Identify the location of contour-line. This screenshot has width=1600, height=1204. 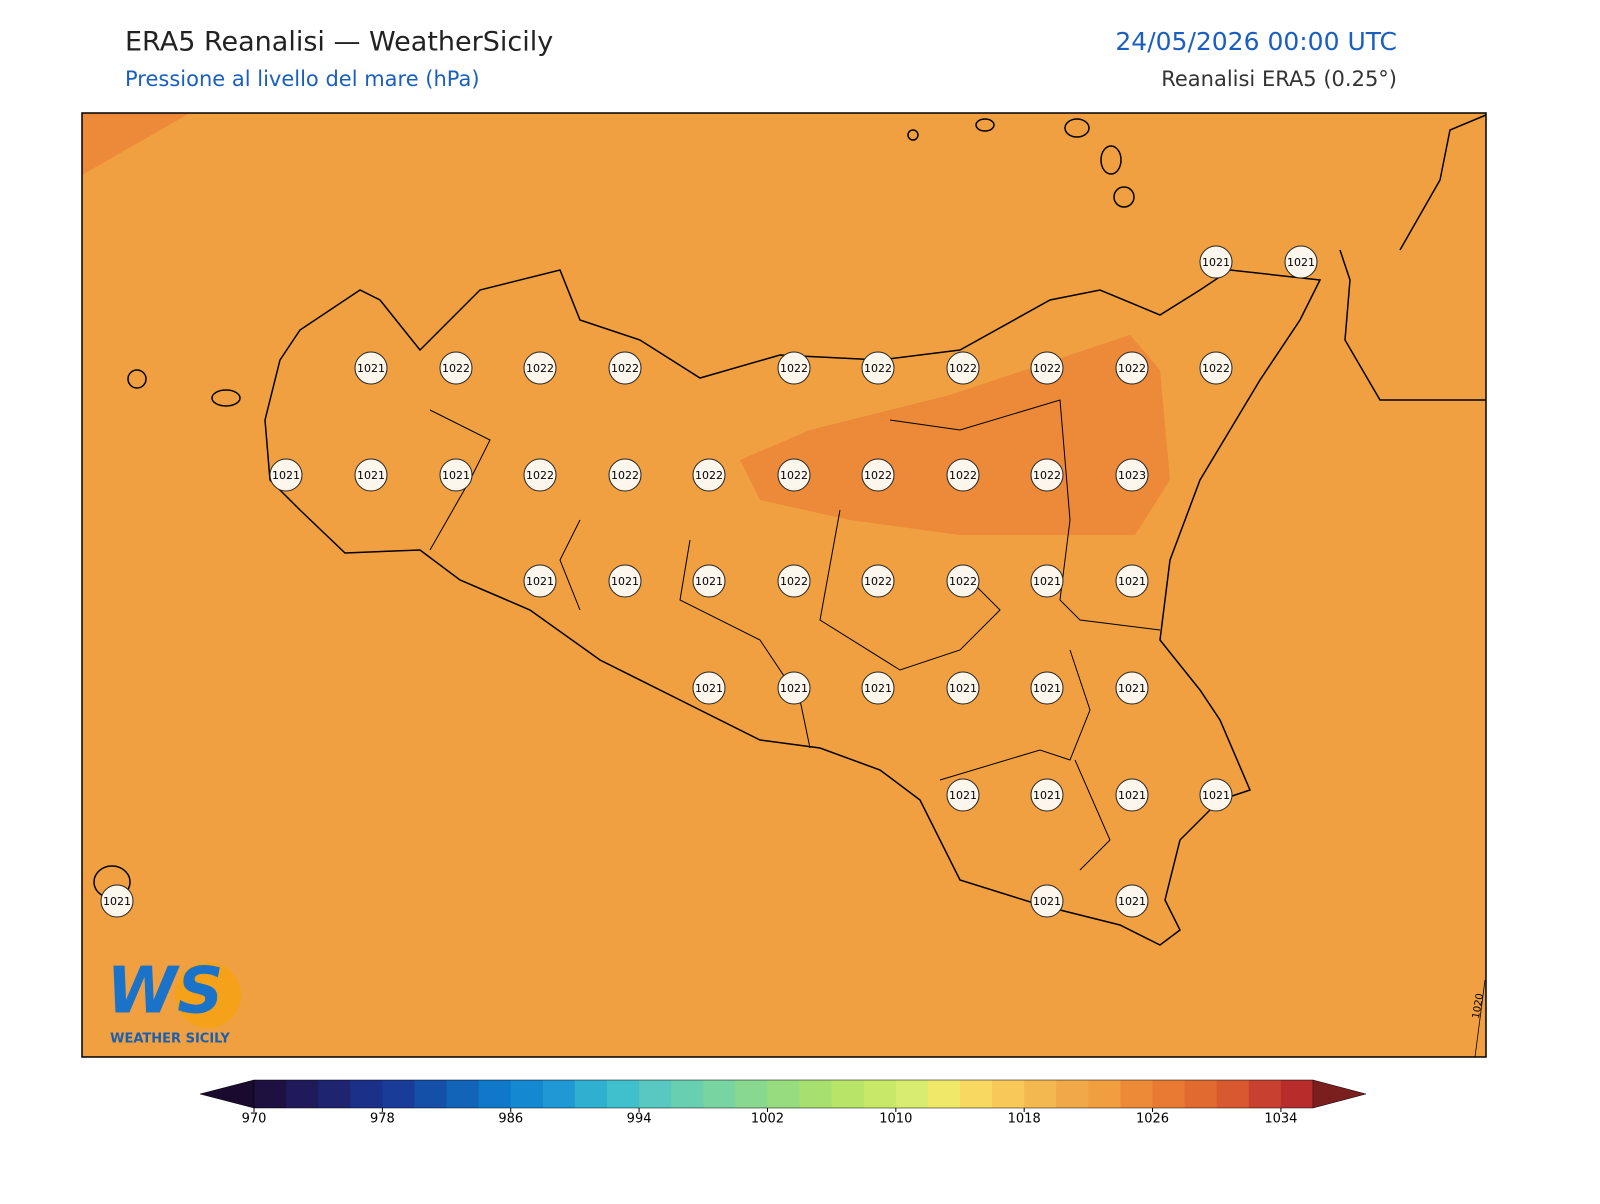
(1480, 1018).